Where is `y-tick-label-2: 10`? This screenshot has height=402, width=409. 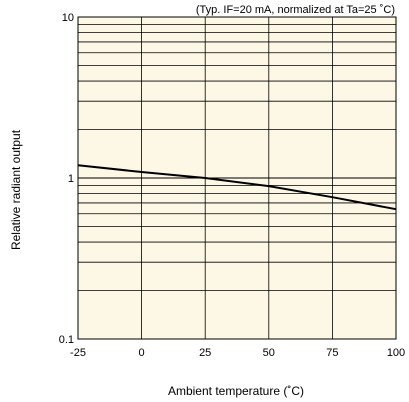
y-tick-label-2: 10 is located at coordinates (68, 18).